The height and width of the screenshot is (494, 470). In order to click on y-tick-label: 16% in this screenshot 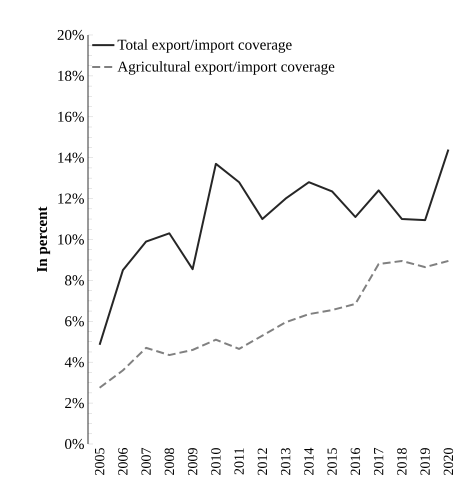, I will do `click(71, 117)`.